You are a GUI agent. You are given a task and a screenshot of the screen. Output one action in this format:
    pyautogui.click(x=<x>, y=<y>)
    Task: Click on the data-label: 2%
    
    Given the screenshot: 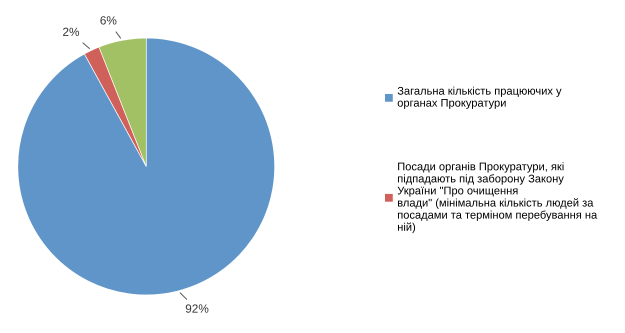 What is the action you would take?
    pyautogui.click(x=71, y=32)
    